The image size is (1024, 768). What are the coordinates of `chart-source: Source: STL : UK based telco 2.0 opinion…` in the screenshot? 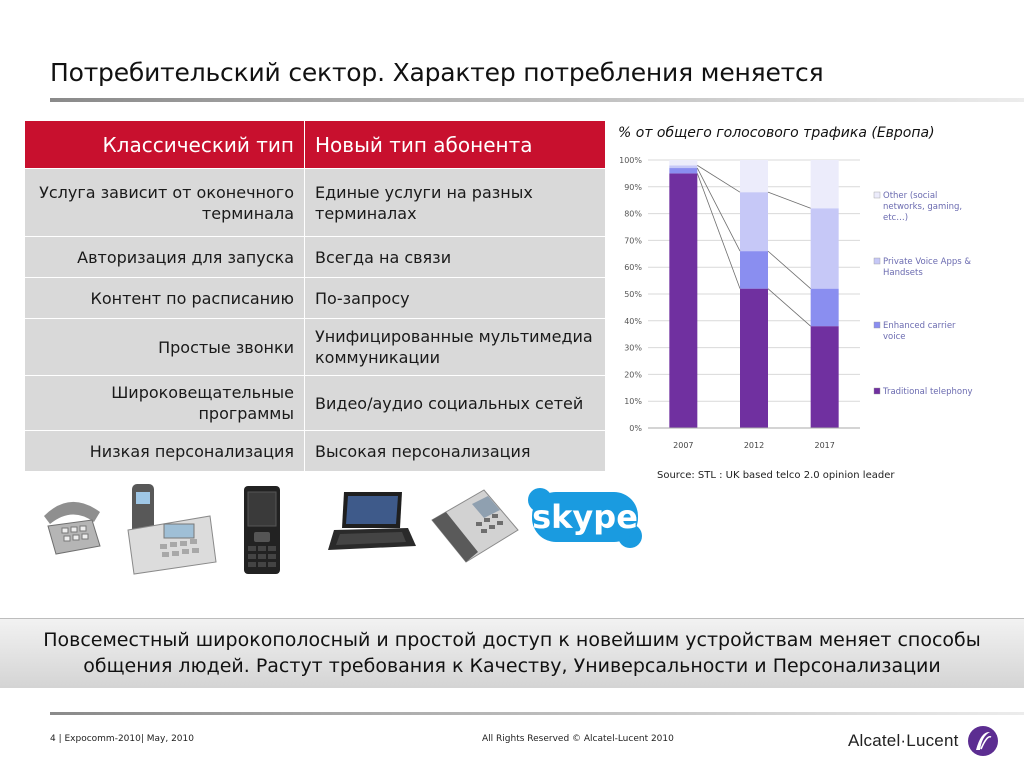 It's located at (776, 475).